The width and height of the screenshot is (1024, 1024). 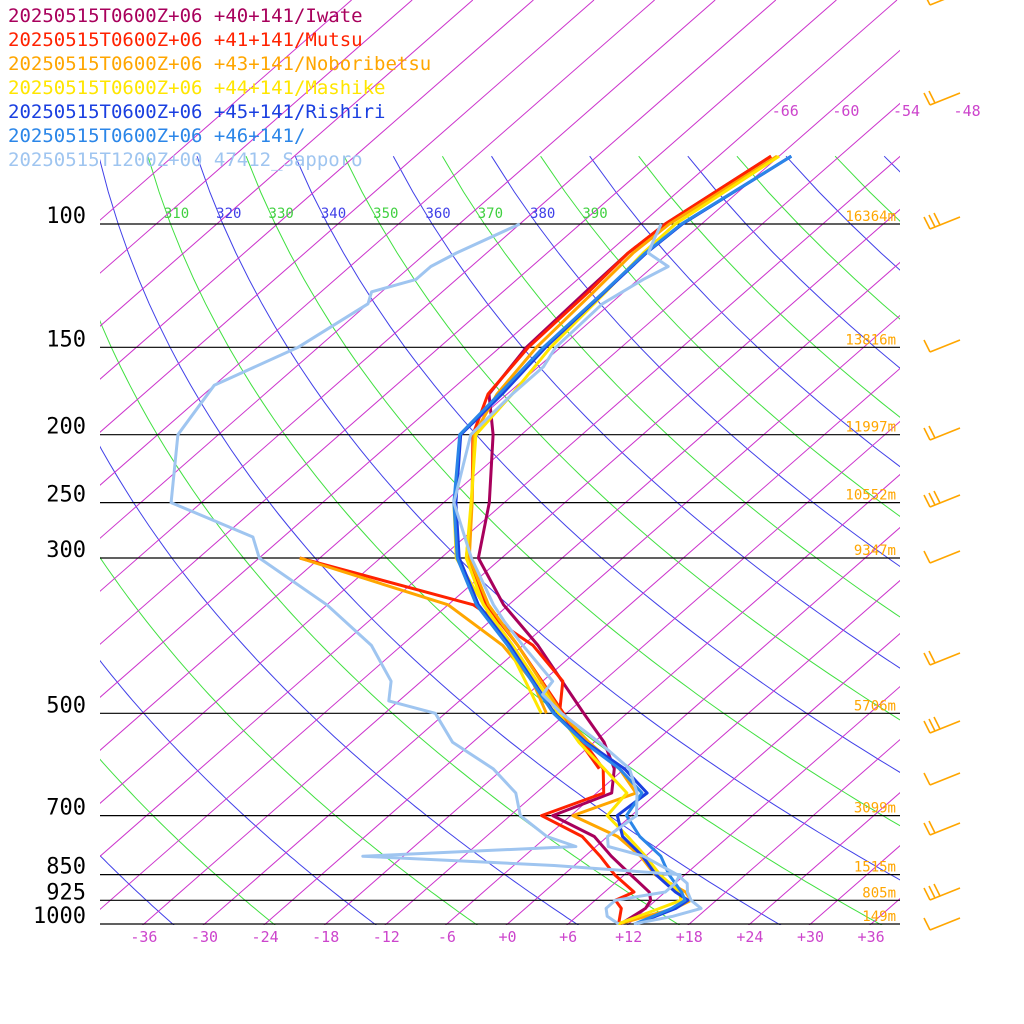 What do you see at coordinates (66, 339) in the screenshot?
I see `pressure-label-150: 150` at bounding box center [66, 339].